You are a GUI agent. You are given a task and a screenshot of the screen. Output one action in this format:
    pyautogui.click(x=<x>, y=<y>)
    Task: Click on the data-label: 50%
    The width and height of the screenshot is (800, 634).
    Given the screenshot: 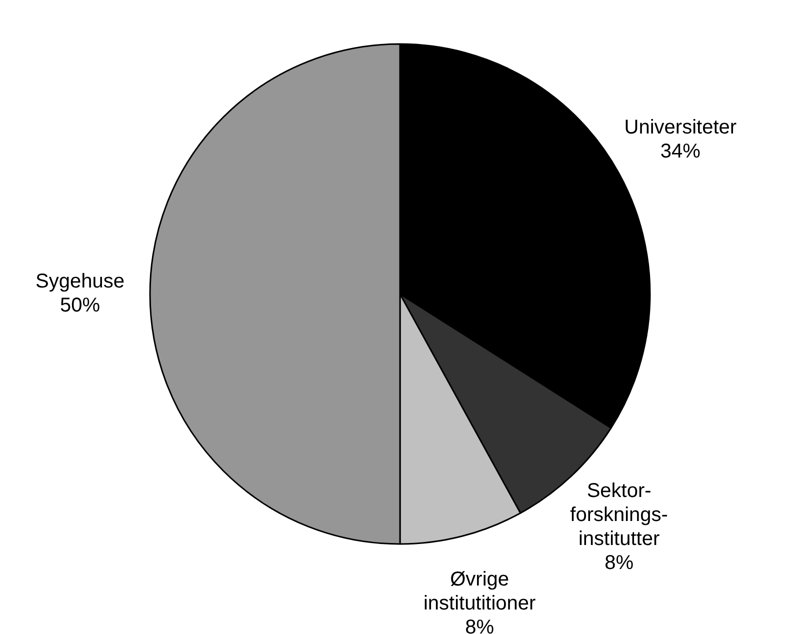 What is the action you would take?
    pyautogui.click(x=80, y=305)
    